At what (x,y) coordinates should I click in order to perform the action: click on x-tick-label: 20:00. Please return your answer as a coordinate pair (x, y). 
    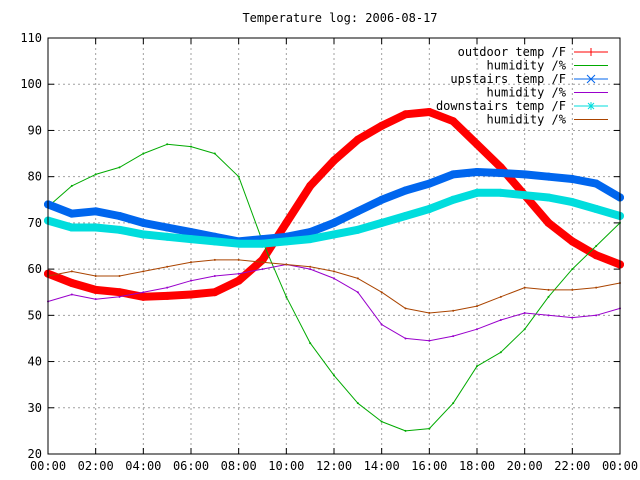
    Looking at the image, I should click on (525, 466).